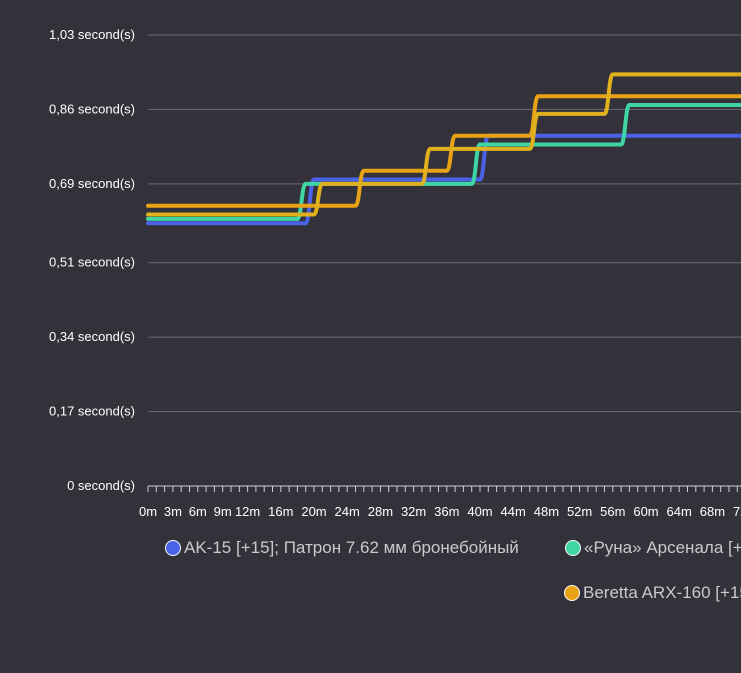  Describe the element at coordinates (479, 511) in the screenshot. I see `x-tick-label: 40m` at that location.